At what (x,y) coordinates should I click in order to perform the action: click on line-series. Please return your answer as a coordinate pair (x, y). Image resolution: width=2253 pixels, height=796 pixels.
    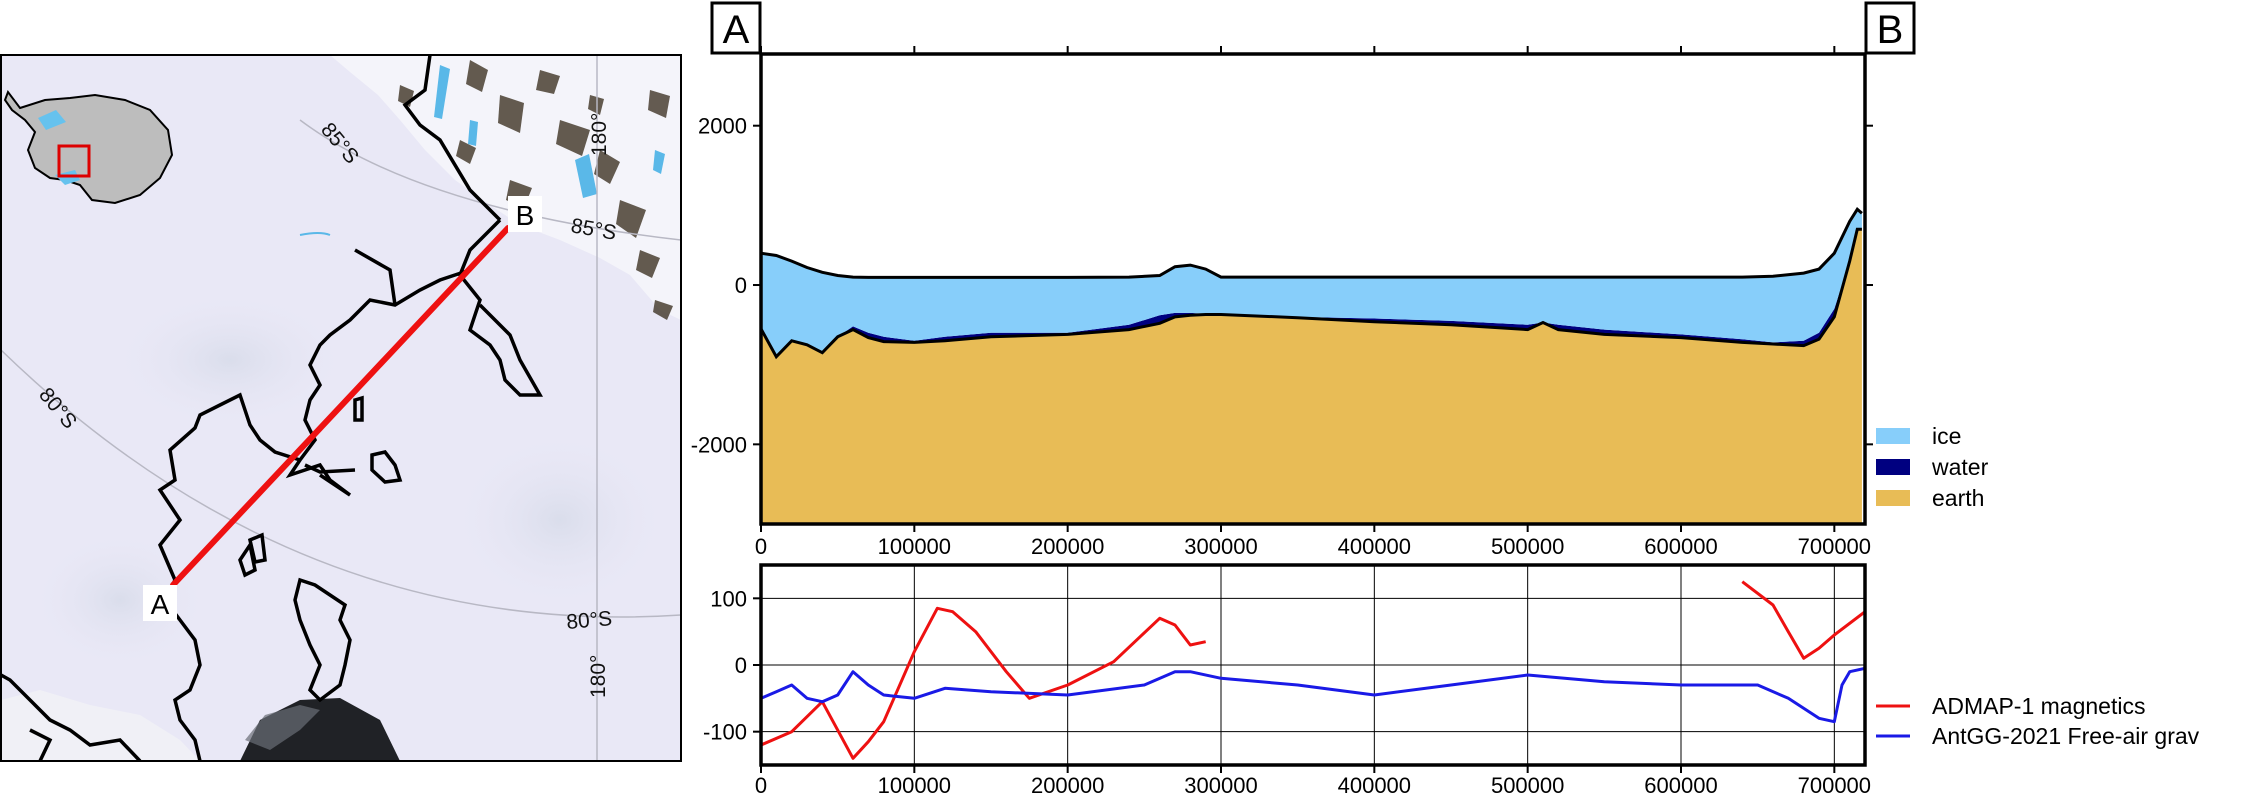
    Looking at the image, I should click on (1313, 670).